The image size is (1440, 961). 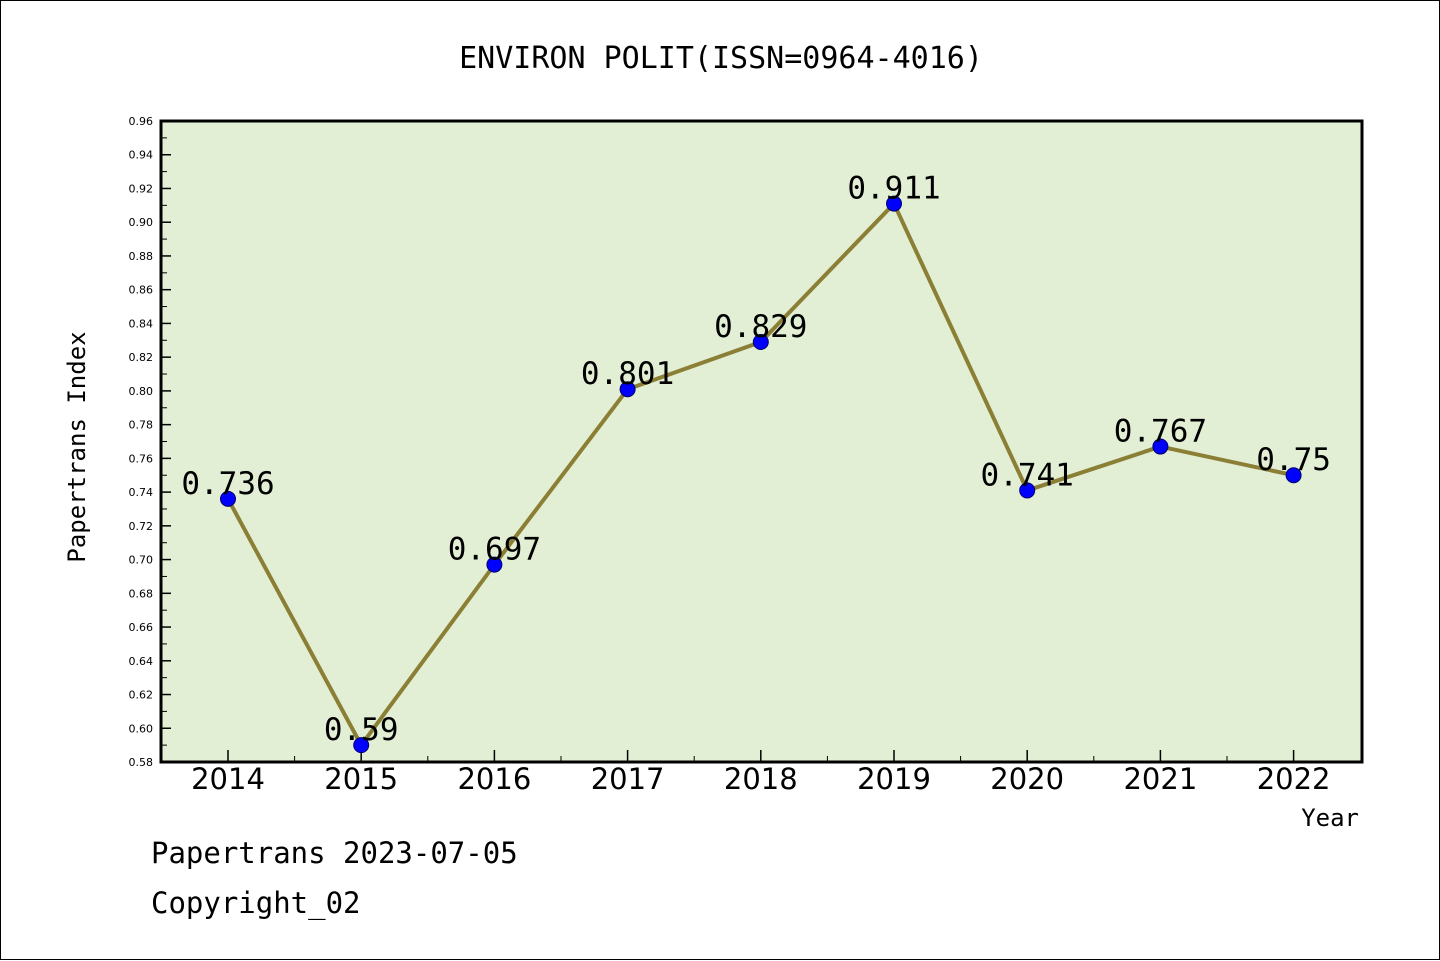 I want to click on y-tick-label: 0.78, so click(x=141, y=425).